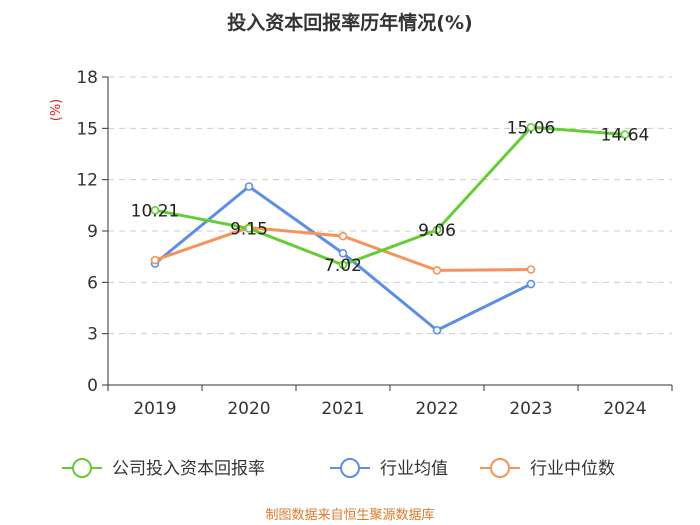  I want to click on x-tick-label-2022: 2022, so click(436, 409).